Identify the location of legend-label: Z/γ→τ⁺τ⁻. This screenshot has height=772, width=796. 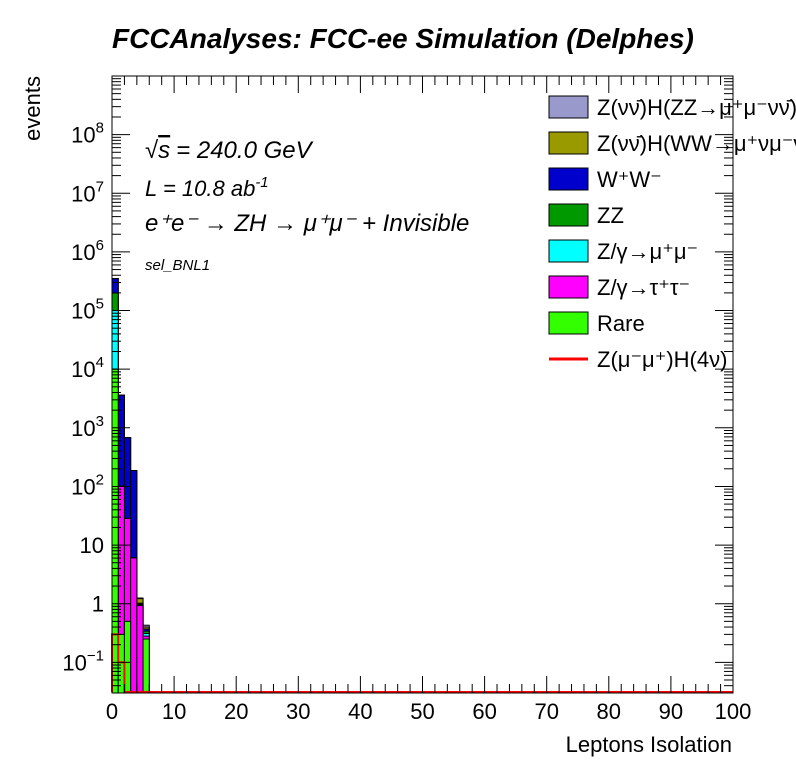
(643, 287).